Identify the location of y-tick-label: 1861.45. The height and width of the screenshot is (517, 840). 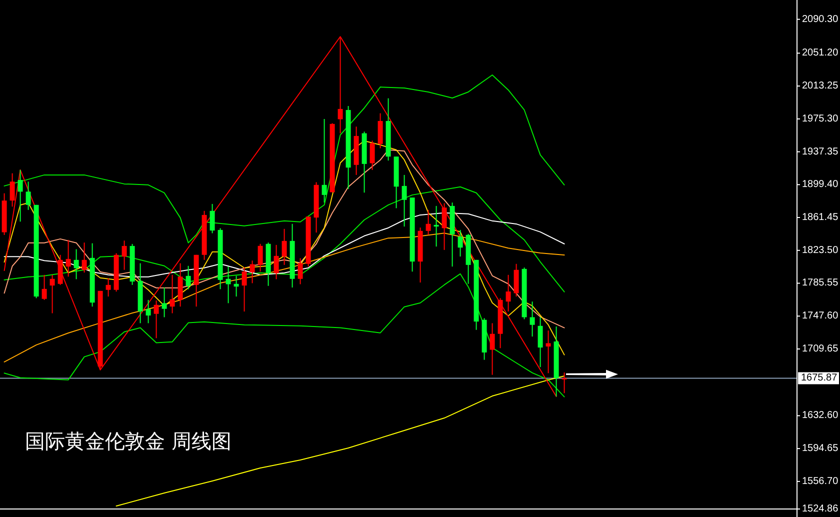
(820, 218).